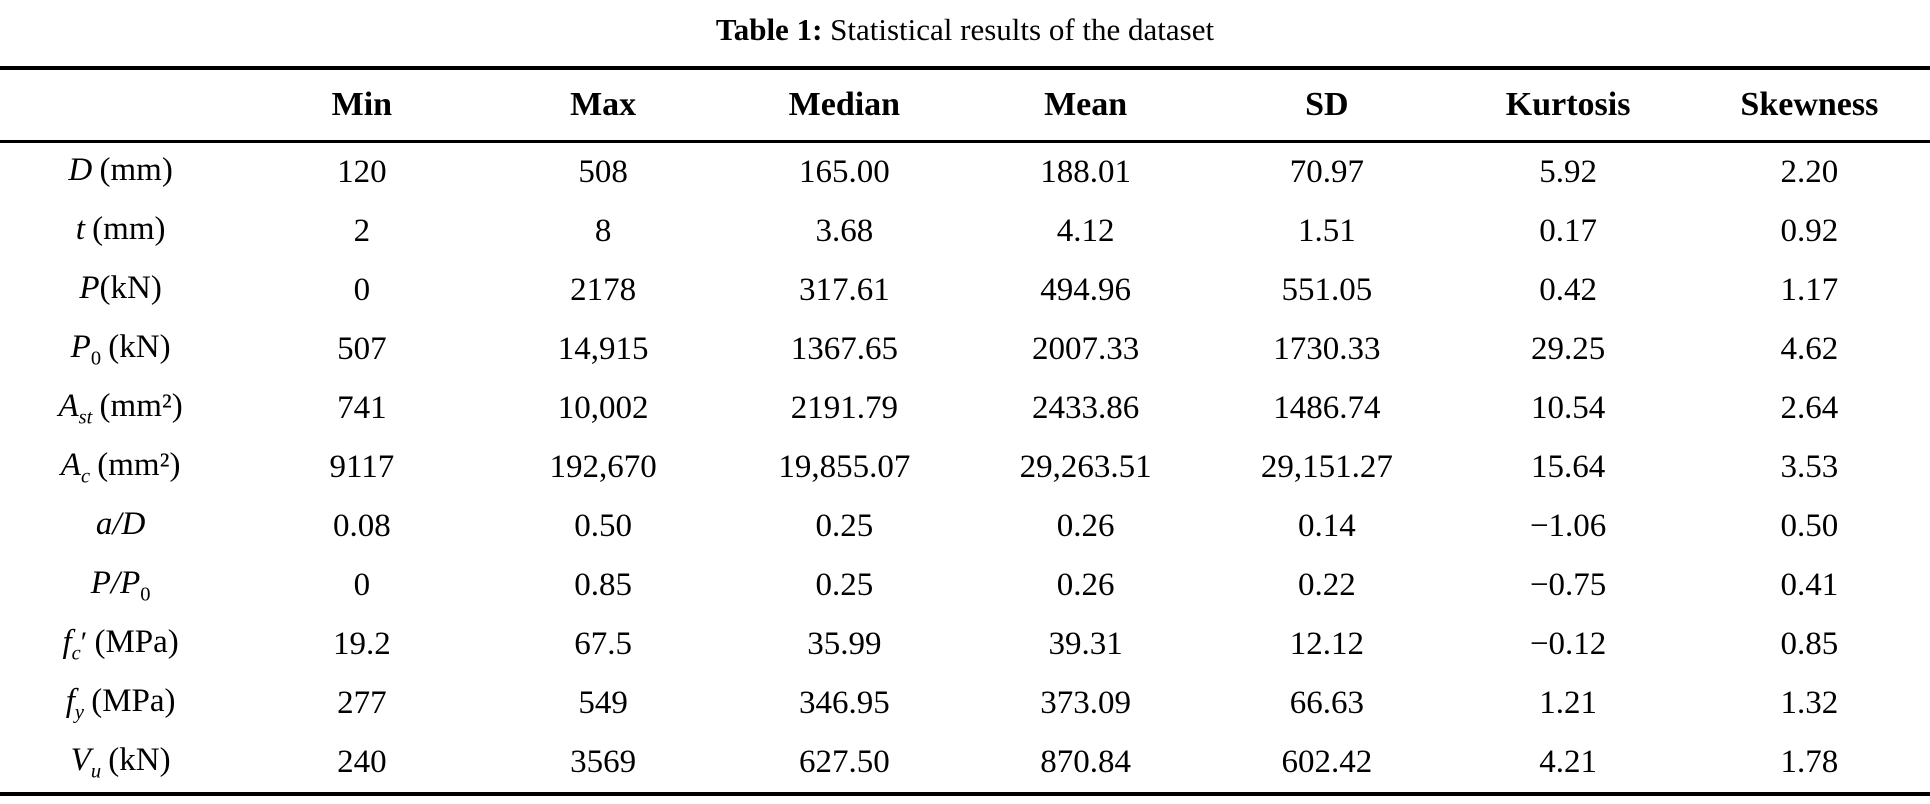 The height and width of the screenshot is (804, 1930). What do you see at coordinates (603, 408) in the screenshot?
I see `stat-cell-max: 10,002` at bounding box center [603, 408].